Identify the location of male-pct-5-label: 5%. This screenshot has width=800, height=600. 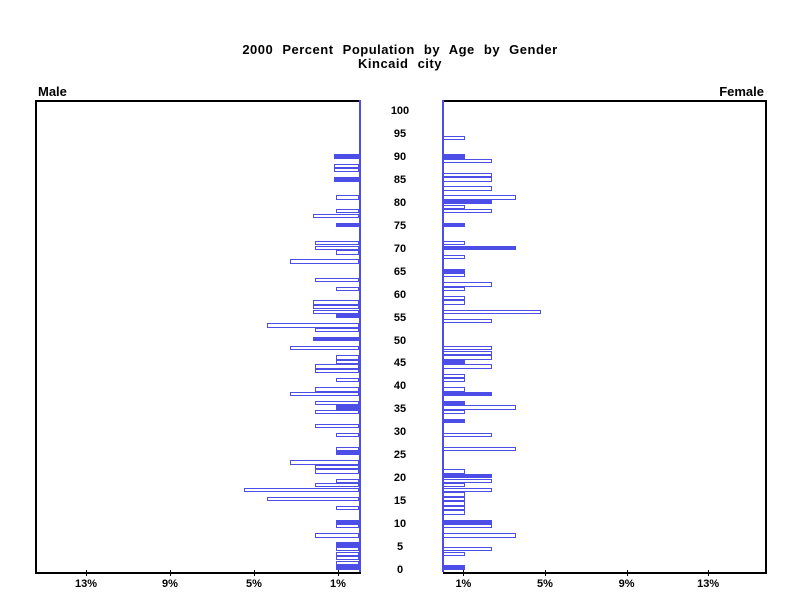
(254, 584).